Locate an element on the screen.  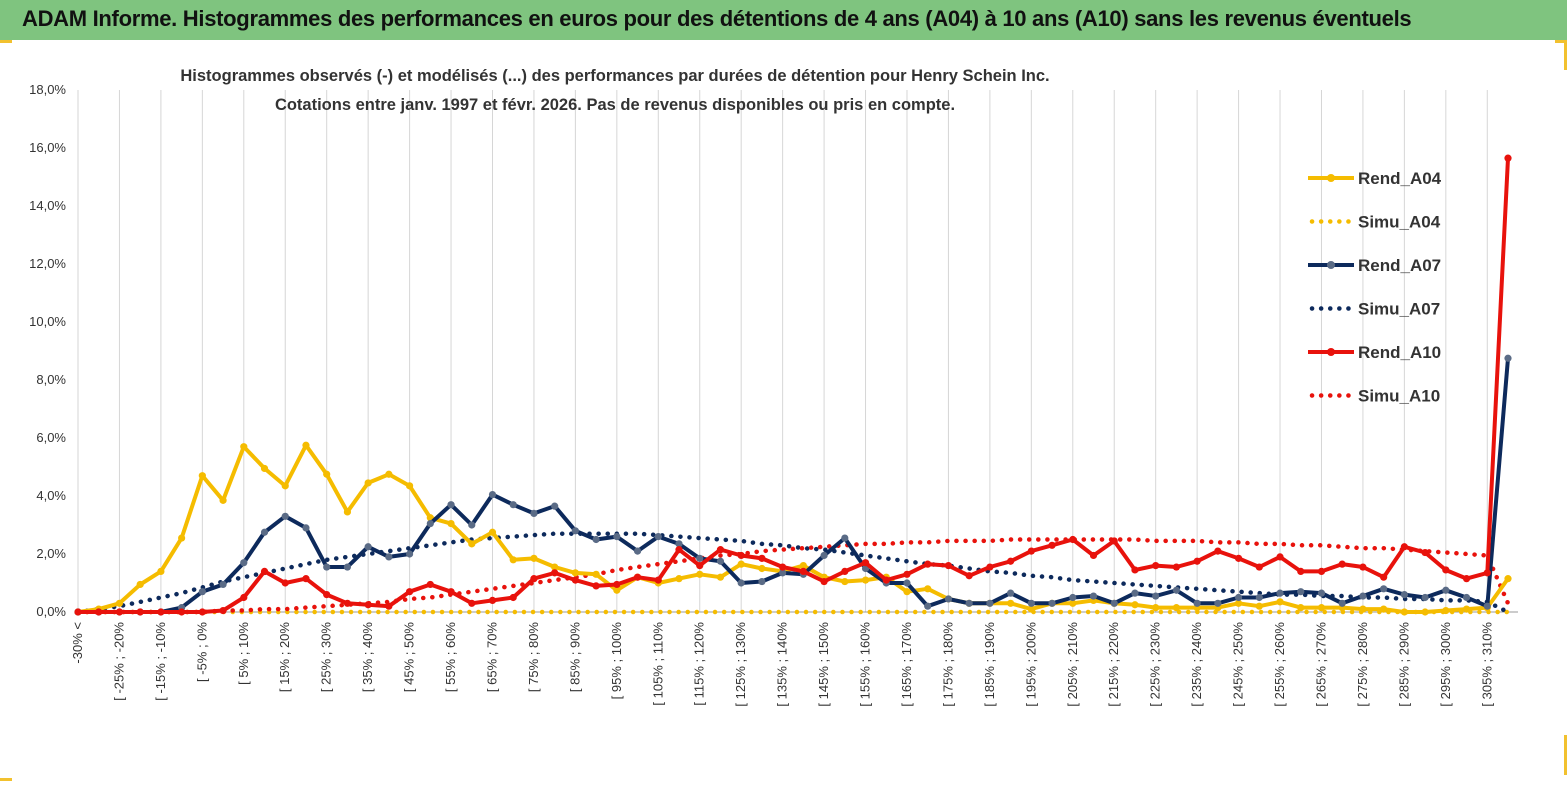
legend-item-Rend_A04: Rend_A04 is located at coordinates (1375, 178).